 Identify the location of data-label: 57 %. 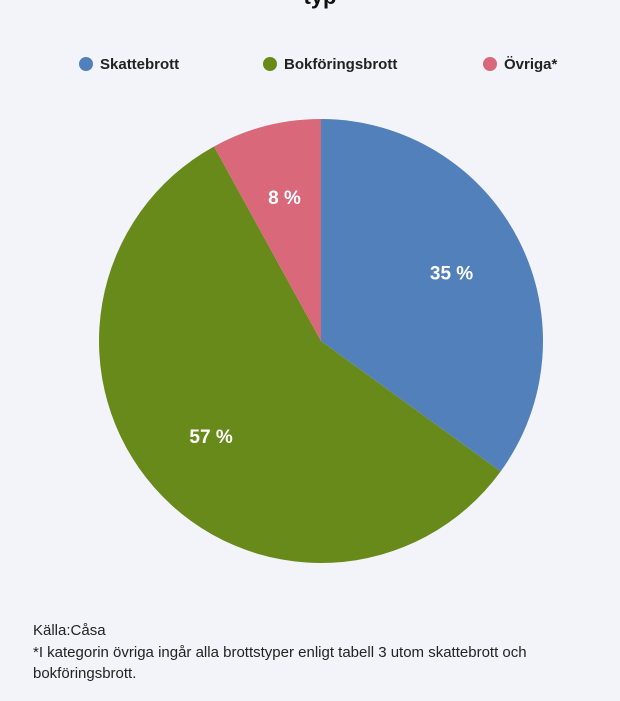
(210, 437).